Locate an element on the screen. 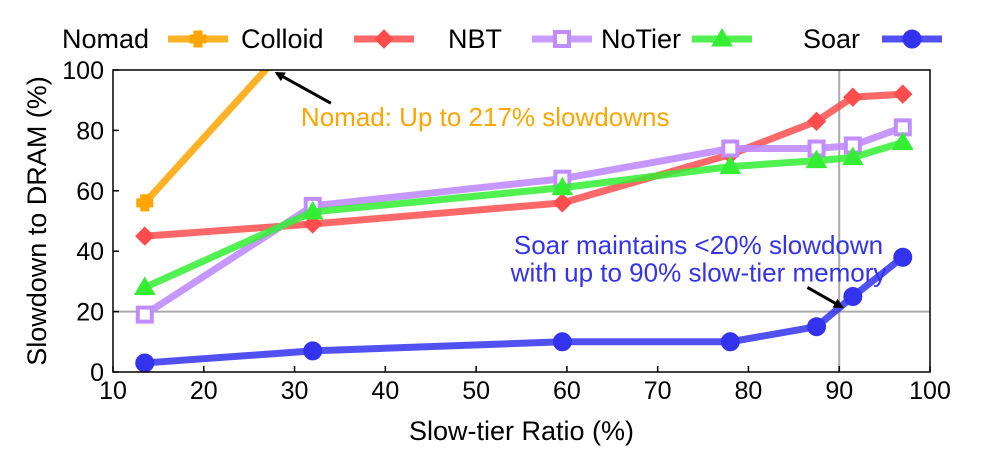 The height and width of the screenshot is (451, 983). series-line-nomad is located at coordinates (206, 138).